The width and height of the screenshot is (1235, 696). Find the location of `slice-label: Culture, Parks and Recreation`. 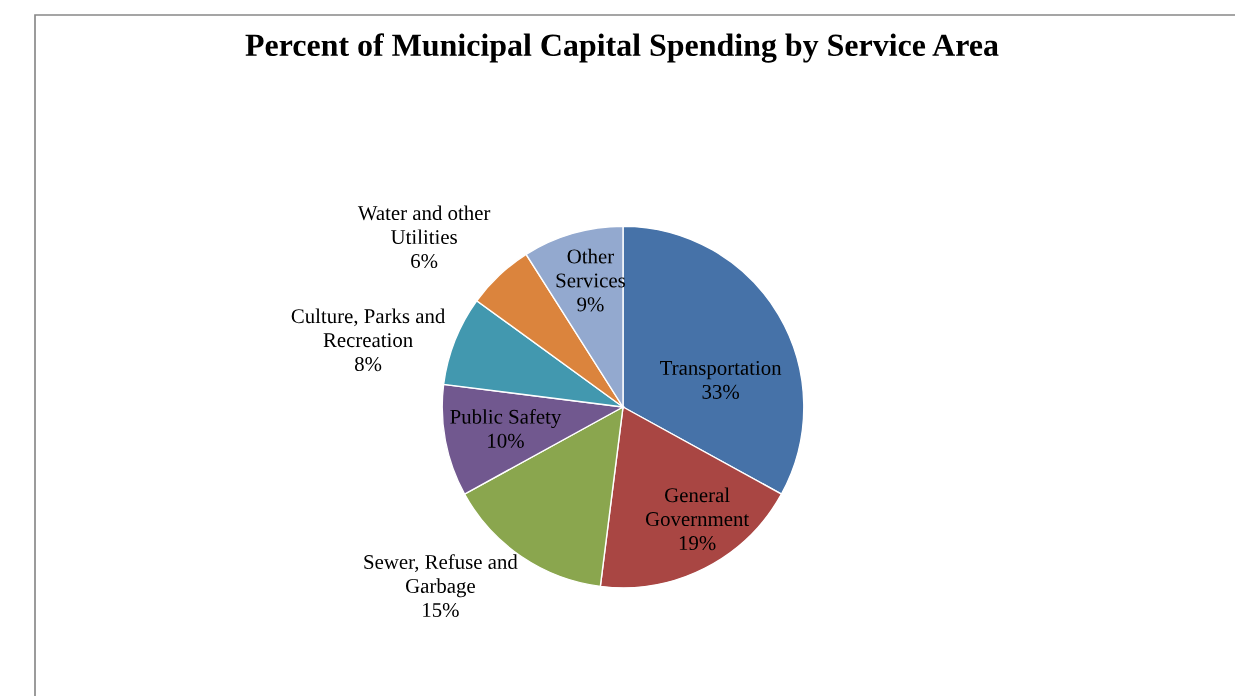

slice-label: Culture, Parks and Recreation is located at coordinates (368, 328).